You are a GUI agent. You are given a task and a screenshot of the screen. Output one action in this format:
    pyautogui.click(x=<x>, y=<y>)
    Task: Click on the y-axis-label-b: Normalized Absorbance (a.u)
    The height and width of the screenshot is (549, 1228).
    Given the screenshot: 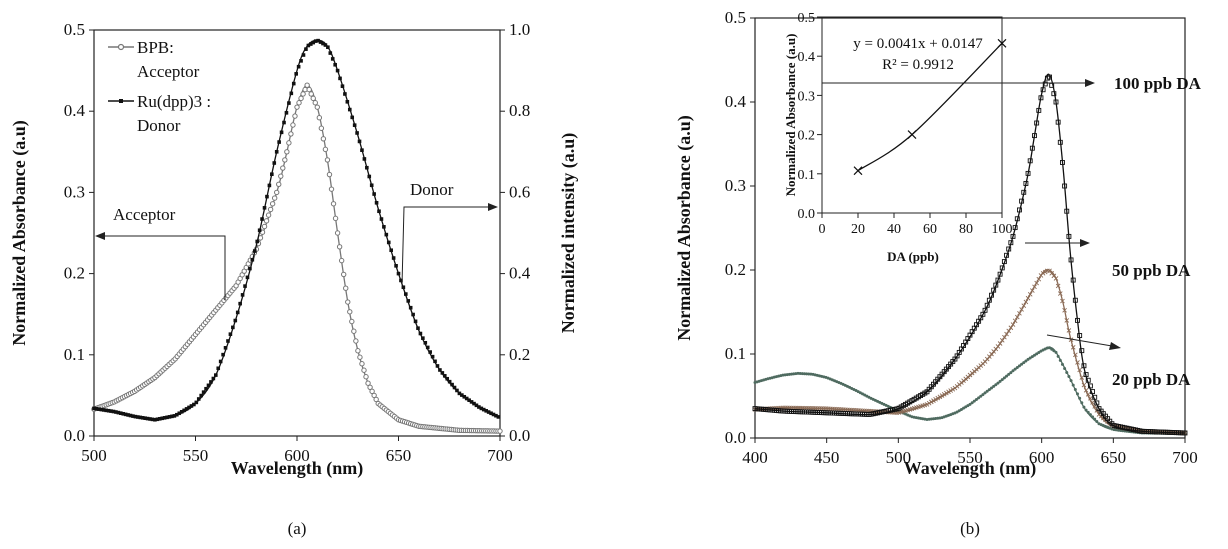 What is the action you would take?
    pyautogui.click(x=684, y=227)
    